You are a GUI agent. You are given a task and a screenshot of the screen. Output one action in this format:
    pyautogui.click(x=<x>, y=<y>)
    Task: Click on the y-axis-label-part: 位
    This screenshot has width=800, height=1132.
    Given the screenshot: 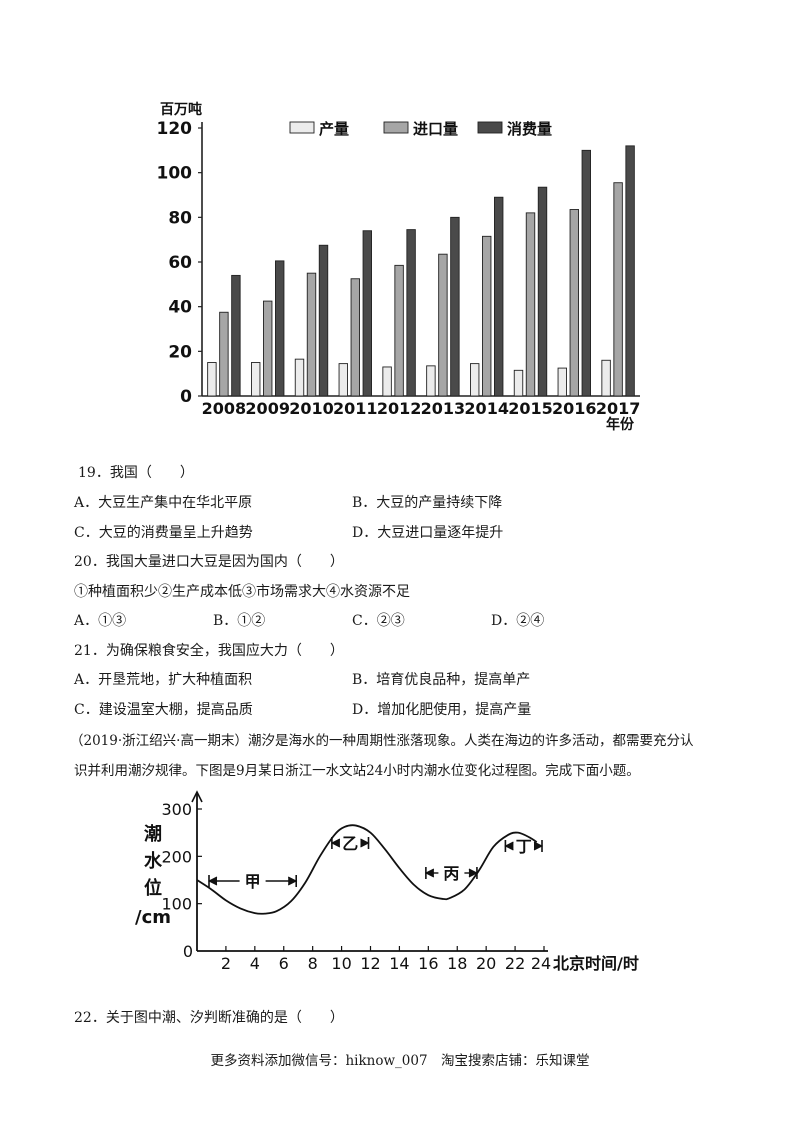 What is the action you would take?
    pyautogui.click(x=153, y=888)
    